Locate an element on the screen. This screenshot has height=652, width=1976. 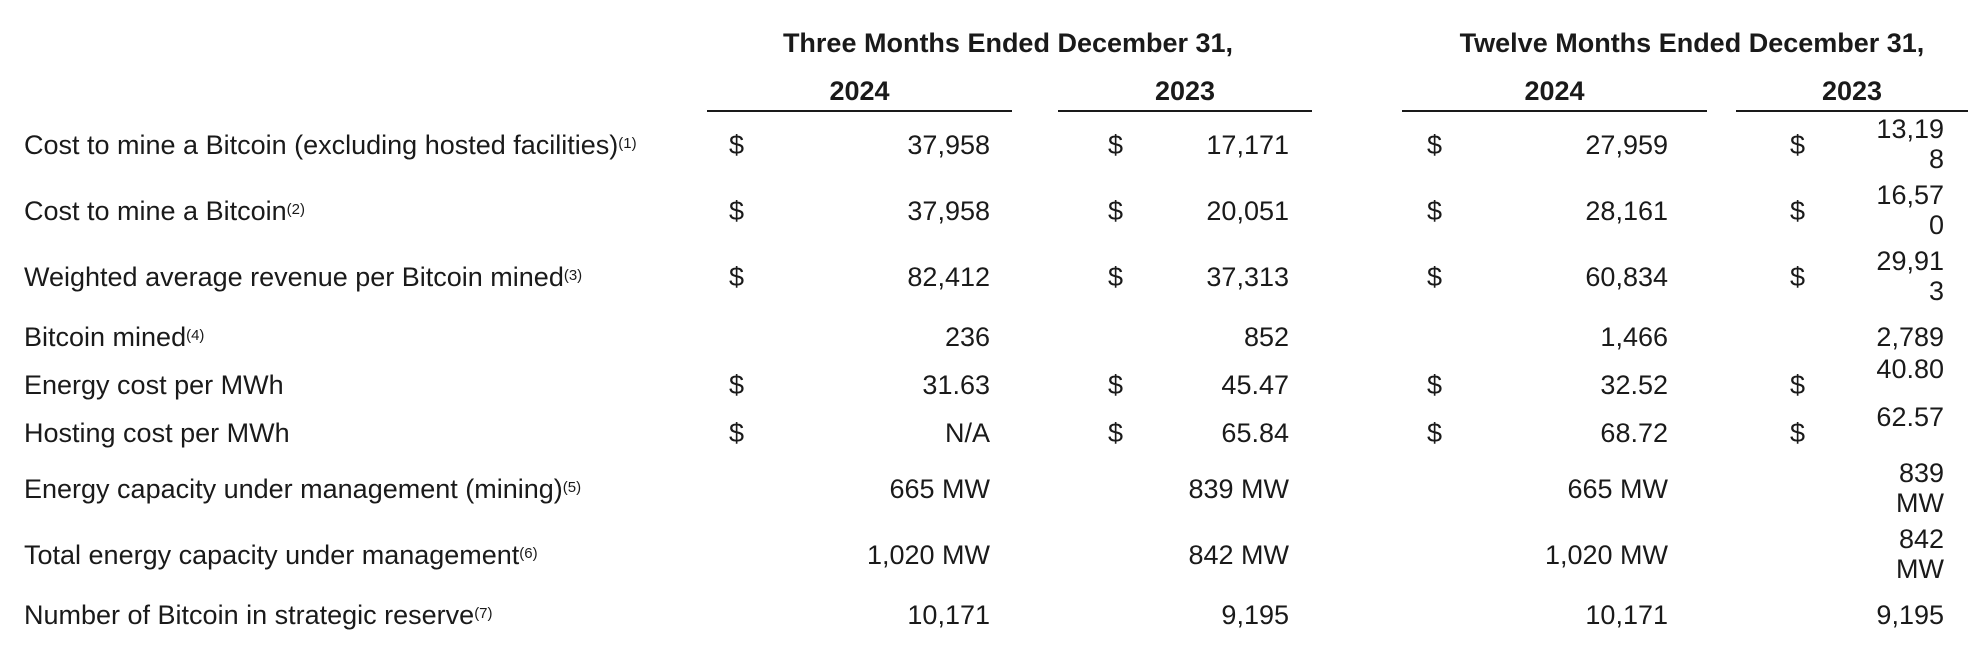
cell-value: 13,198 is located at coordinates (1910, 144).